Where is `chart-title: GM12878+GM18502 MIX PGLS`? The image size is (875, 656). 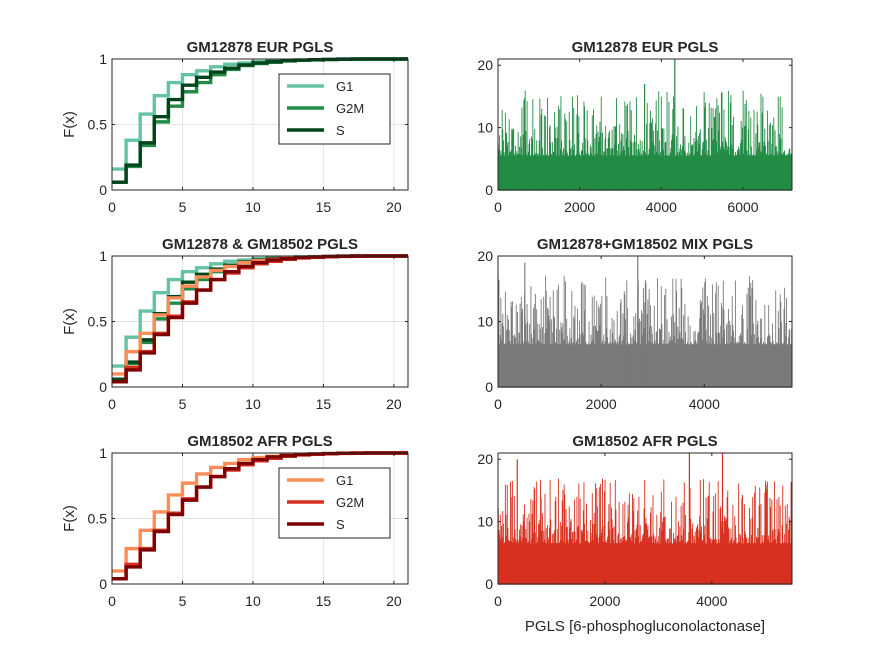 chart-title: GM12878+GM18502 MIX PGLS is located at coordinates (645, 244).